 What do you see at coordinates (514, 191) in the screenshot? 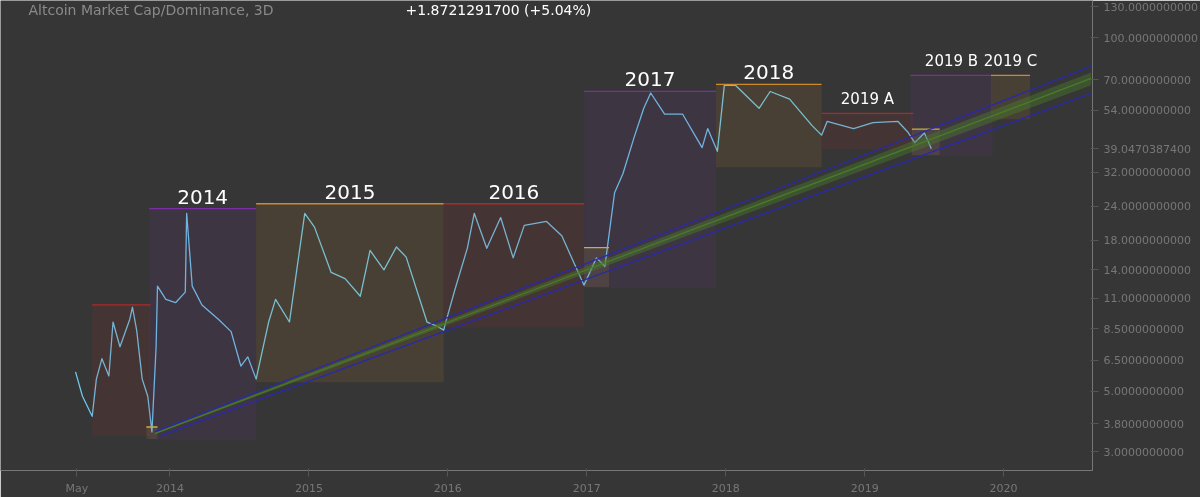
I see `series-label: 2016` at bounding box center [514, 191].